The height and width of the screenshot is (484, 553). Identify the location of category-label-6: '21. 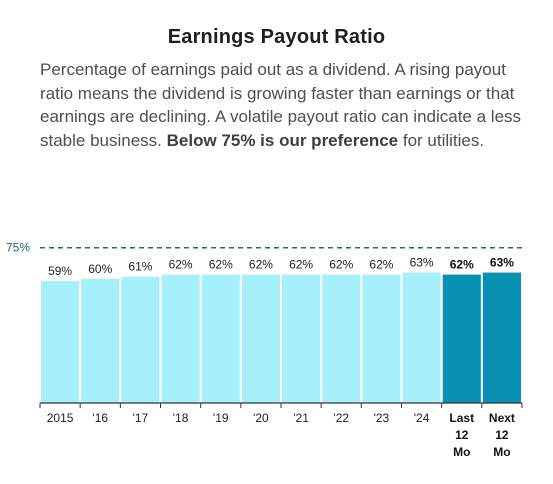
(301, 418).